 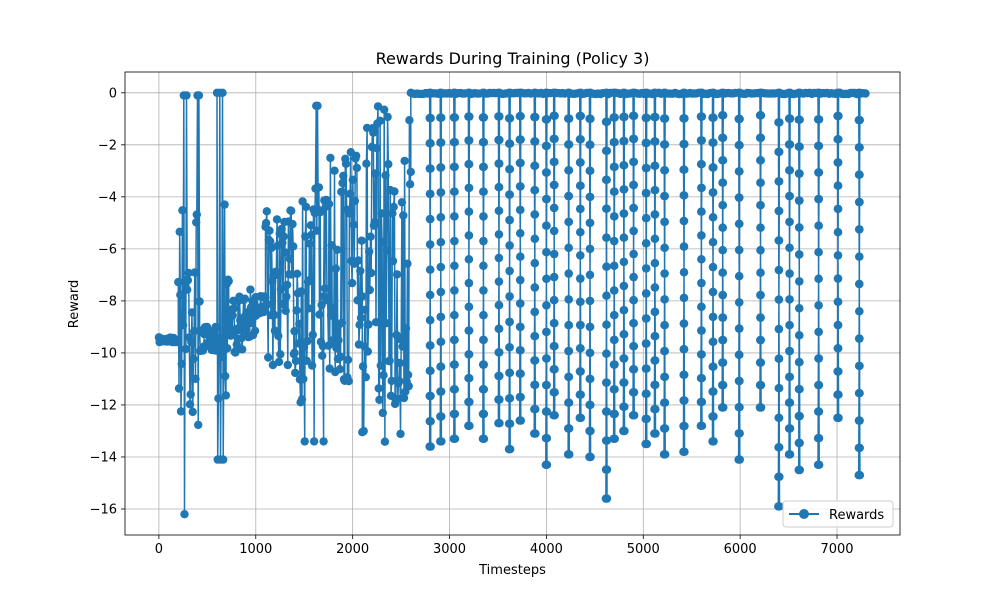 I want to click on x-tick-label: 1000, so click(x=255, y=549).